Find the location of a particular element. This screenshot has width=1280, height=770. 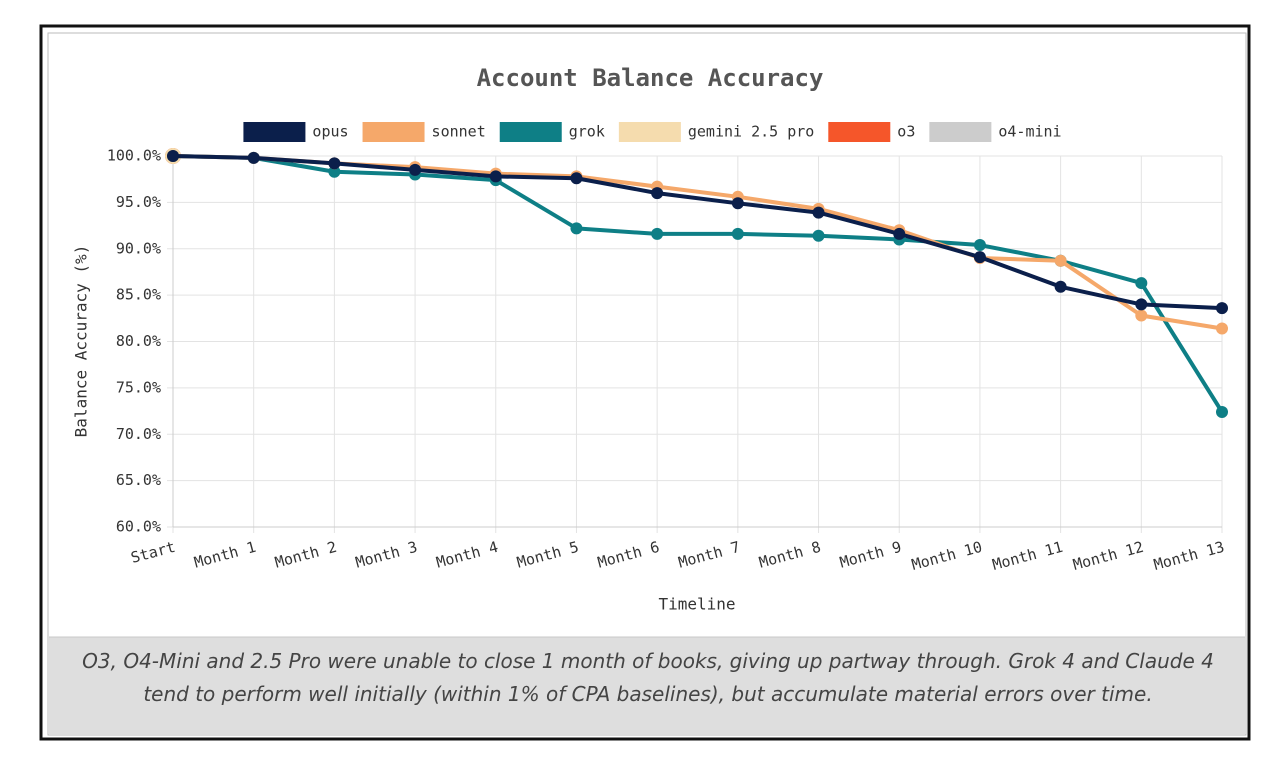

legend: opus sonnet grok gemini 2.5 pro o3 o4-mini is located at coordinates (652, 132).